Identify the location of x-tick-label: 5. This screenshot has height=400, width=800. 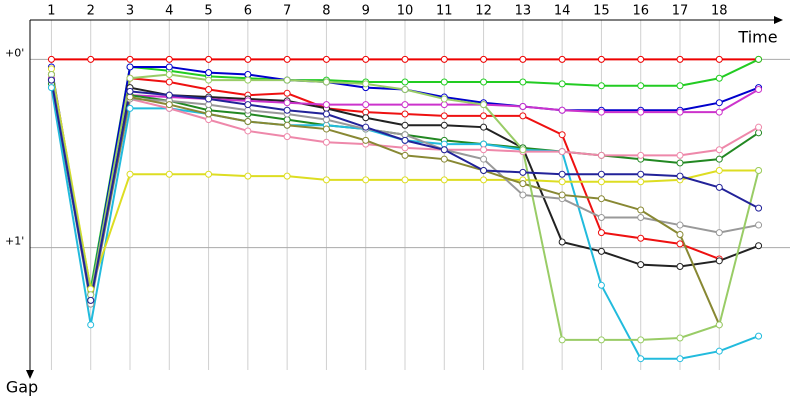
(208, 11).